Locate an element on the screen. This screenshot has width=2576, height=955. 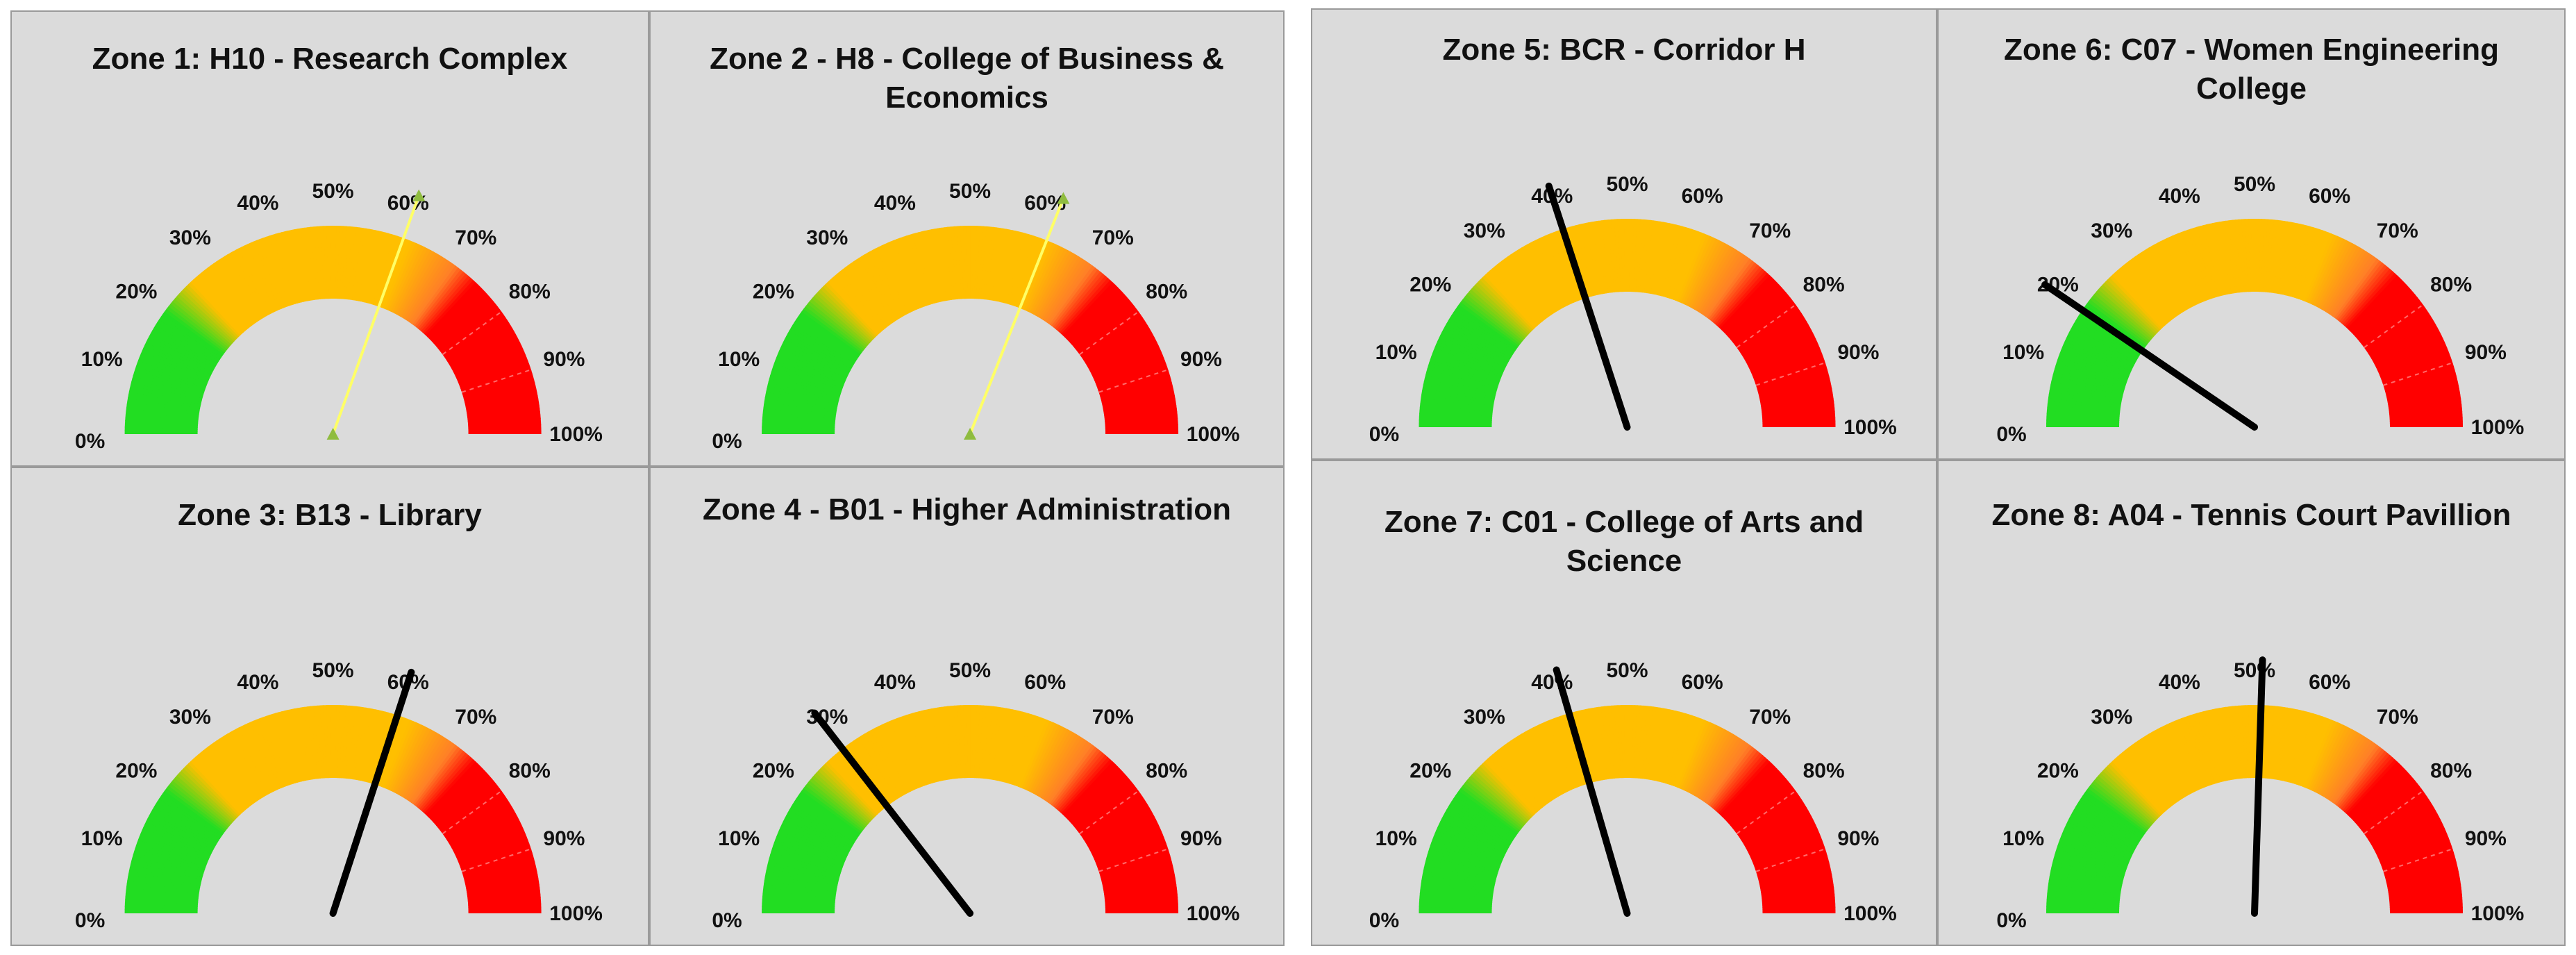
gauge-band-divider is located at coordinates (2394, 326).